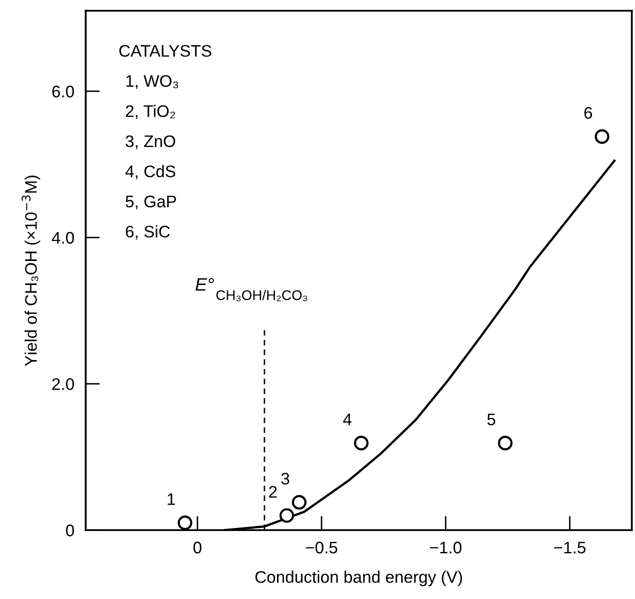 The width and height of the screenshot is (635, 599). Describe the element at coordinates (570, 548) in the screenshot. I see `x-tick-label: −1.5` at that location.